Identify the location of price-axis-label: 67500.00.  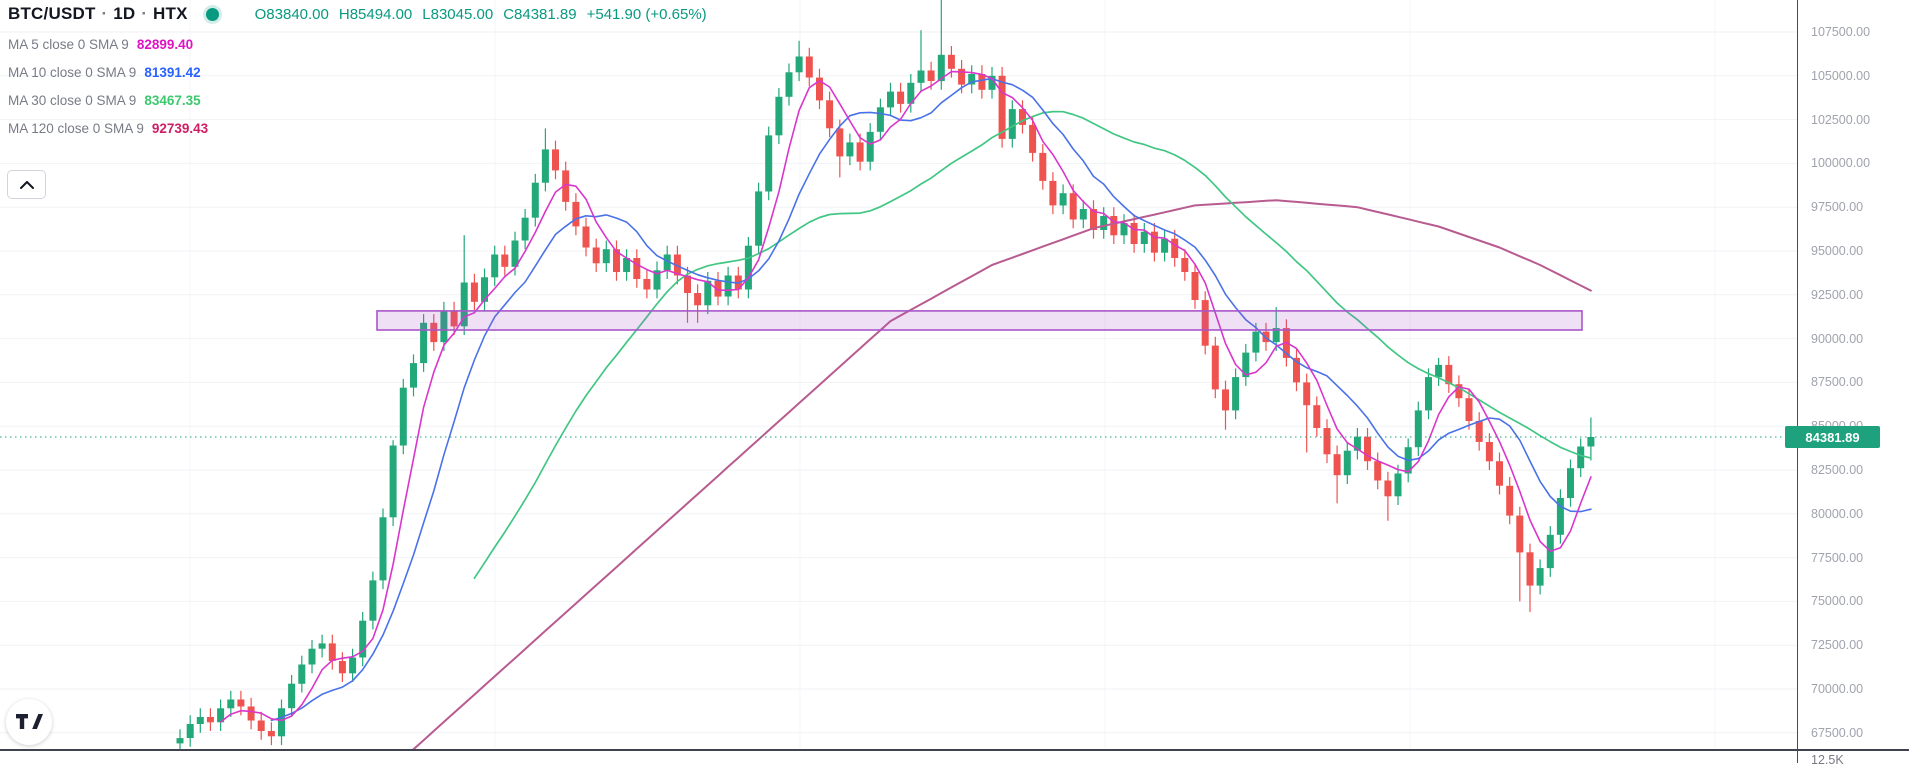
(1837, 732).